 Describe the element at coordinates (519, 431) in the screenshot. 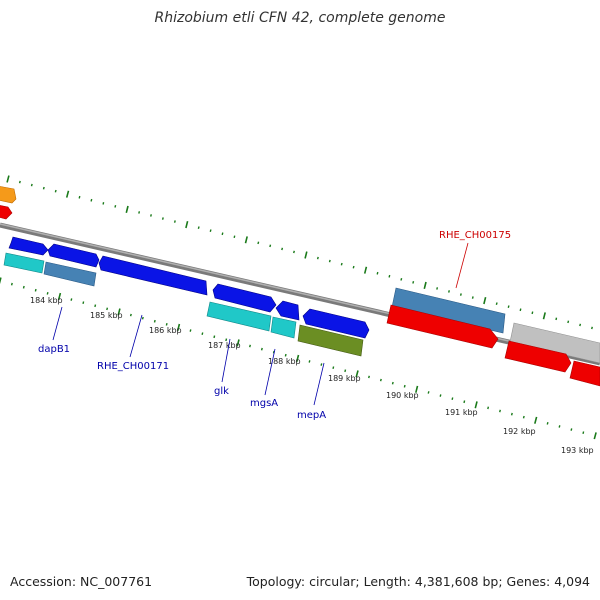

I see `tick-label-192: 192 kbp` at that location.